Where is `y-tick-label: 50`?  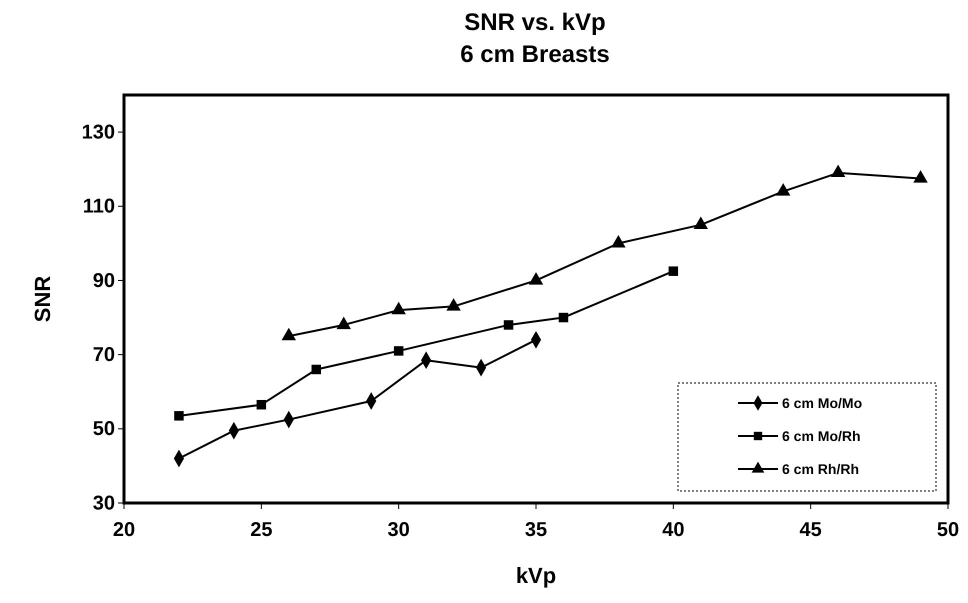
y-tick-label: 50 is located at coordinates (103, 429).